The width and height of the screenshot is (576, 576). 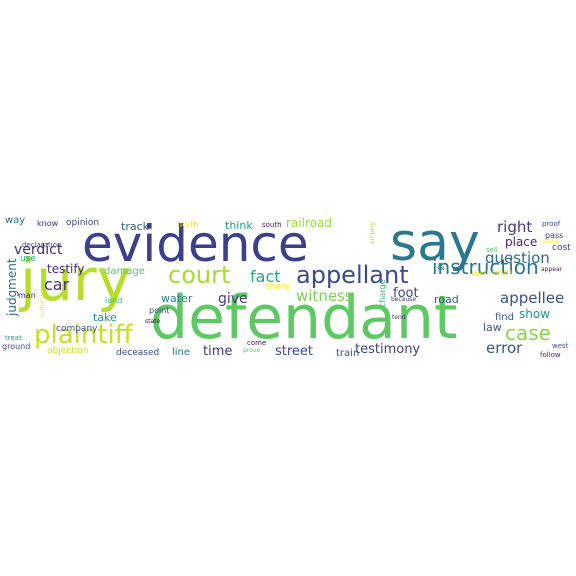 I want to click on word-defendant: defendant, so click(x=303, y=318).